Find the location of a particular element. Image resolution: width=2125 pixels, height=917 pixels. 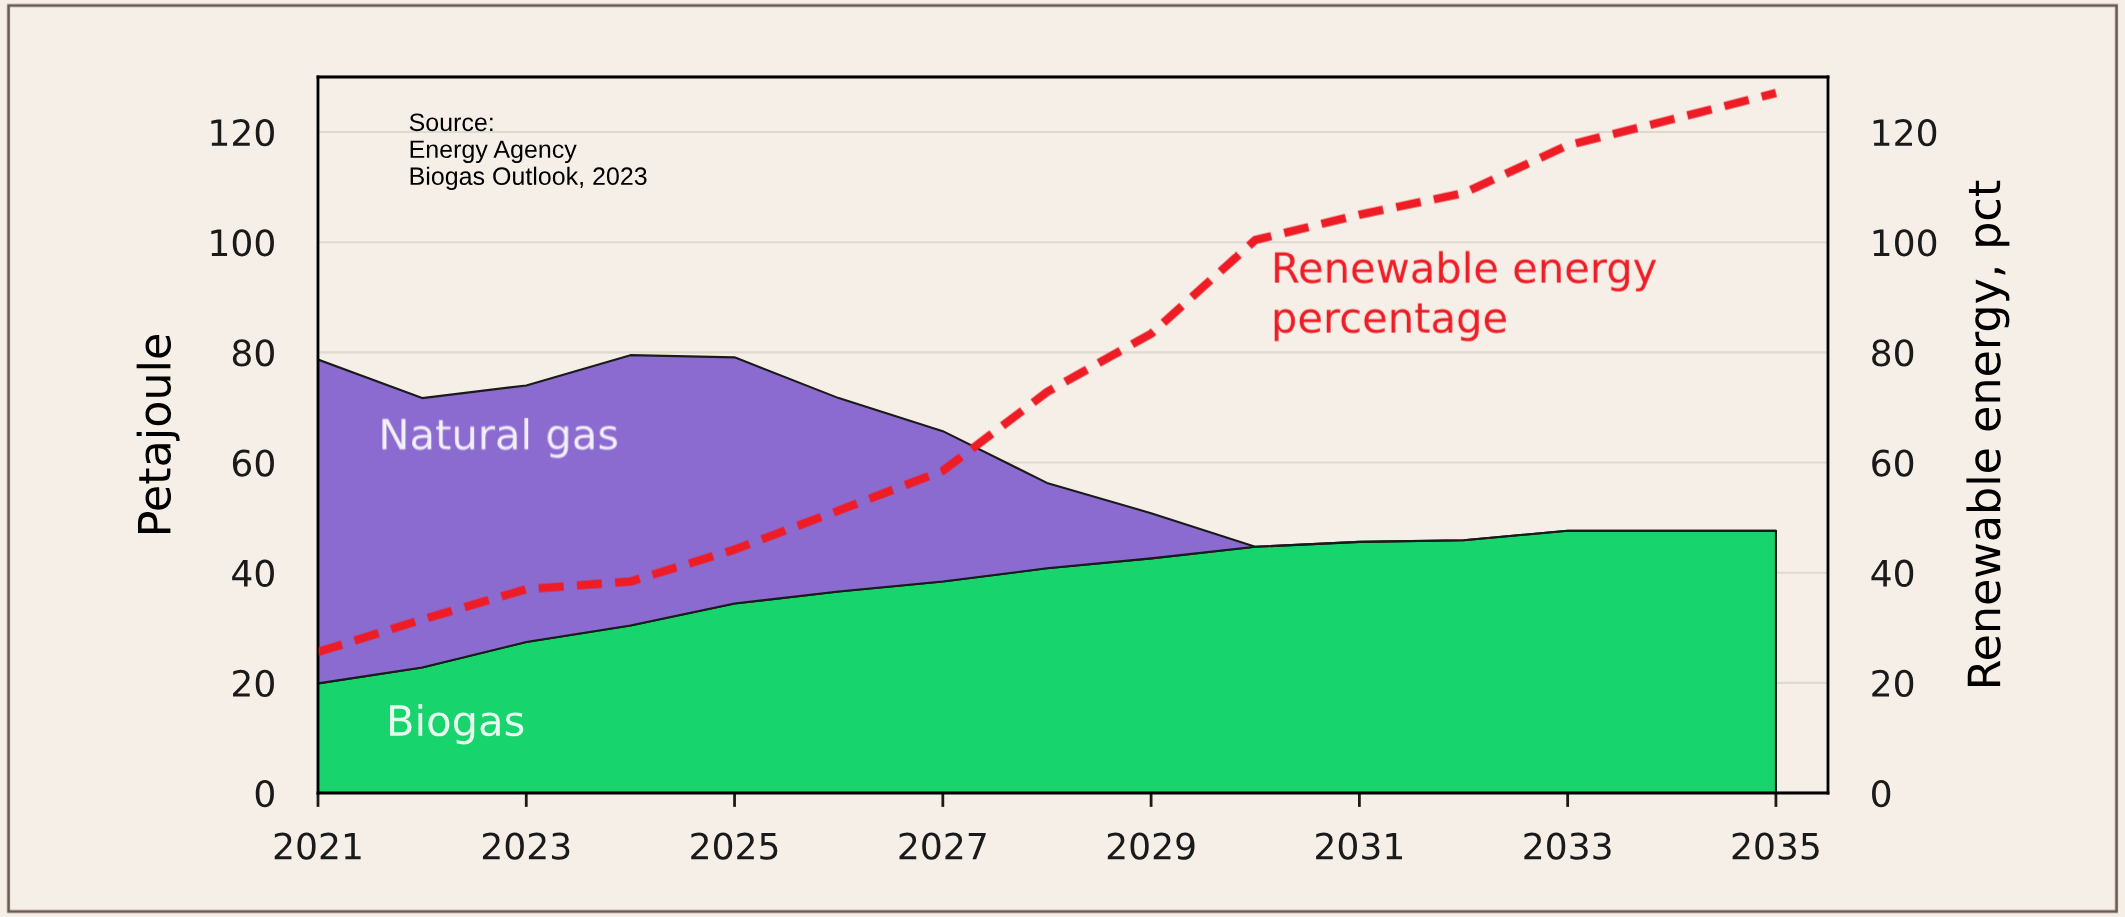

x-tick-label: 2027 is located at coordinates (942, 846).